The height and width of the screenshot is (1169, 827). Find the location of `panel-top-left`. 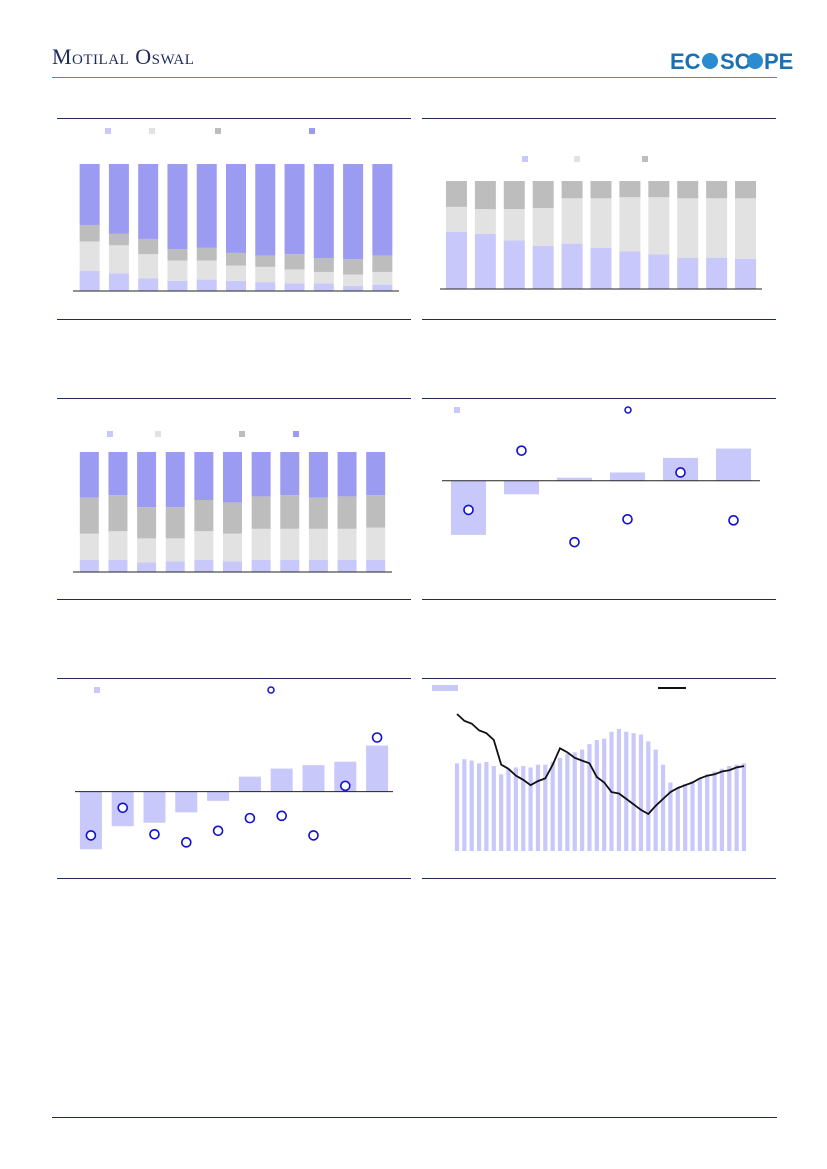

panel-top-left is located at coordinates (234, 118).